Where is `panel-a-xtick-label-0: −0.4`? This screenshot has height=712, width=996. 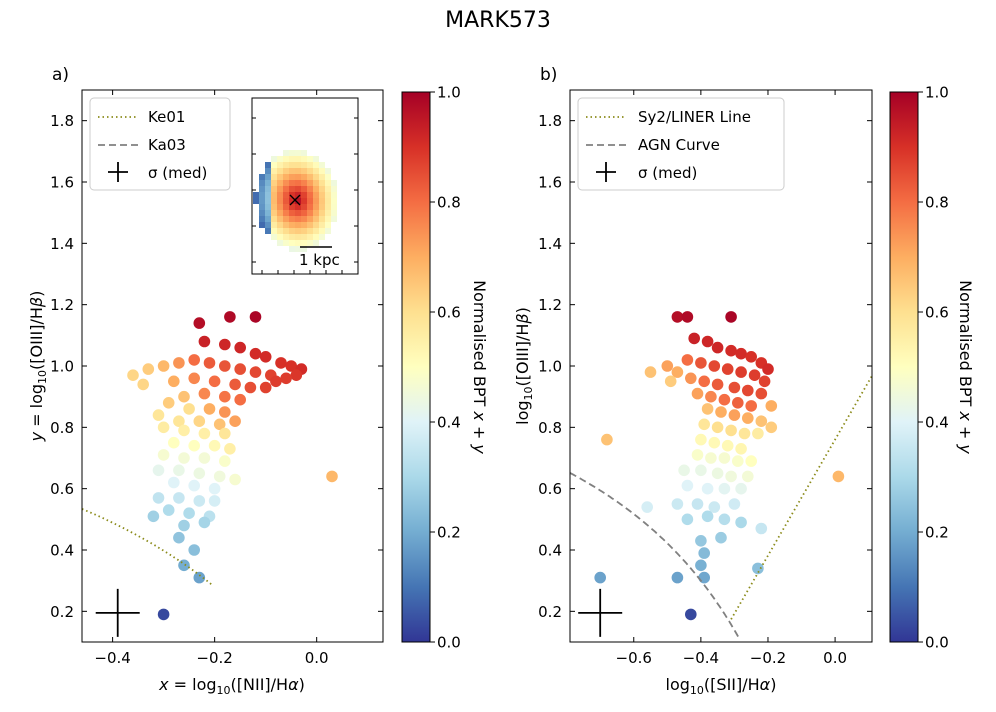
panel-a-xtick-label-0: −0.4 is located at coordinates (112, 658).